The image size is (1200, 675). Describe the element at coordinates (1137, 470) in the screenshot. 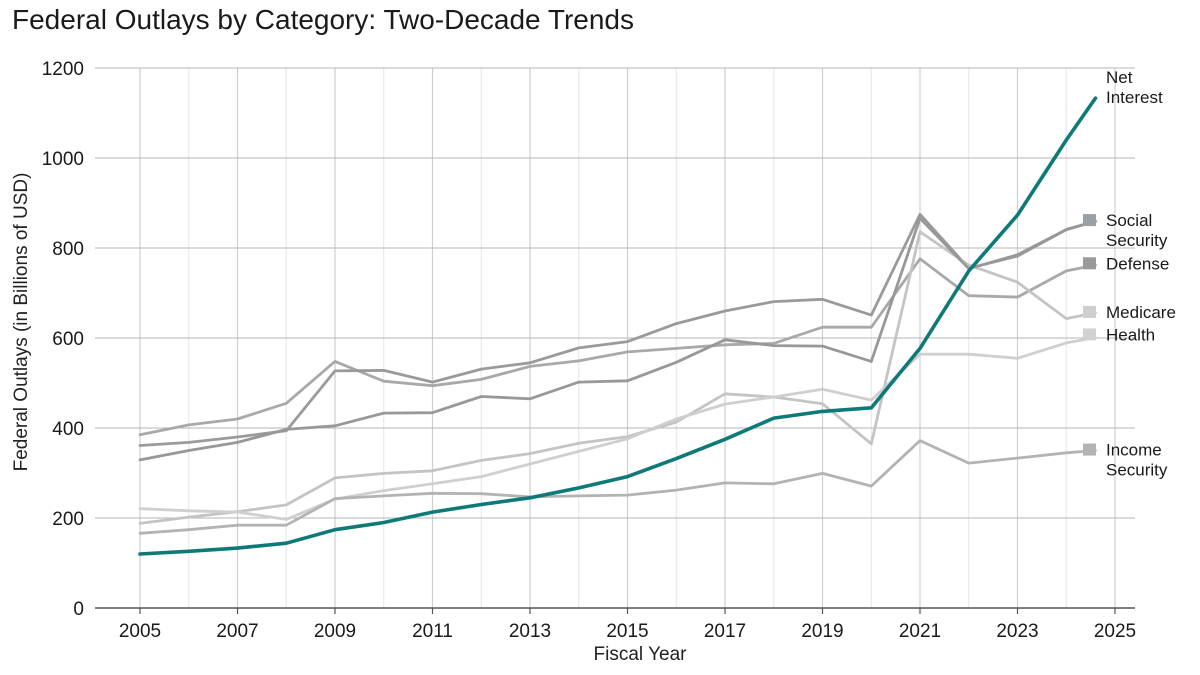

I see `series-label-income-security: Security` at that location.